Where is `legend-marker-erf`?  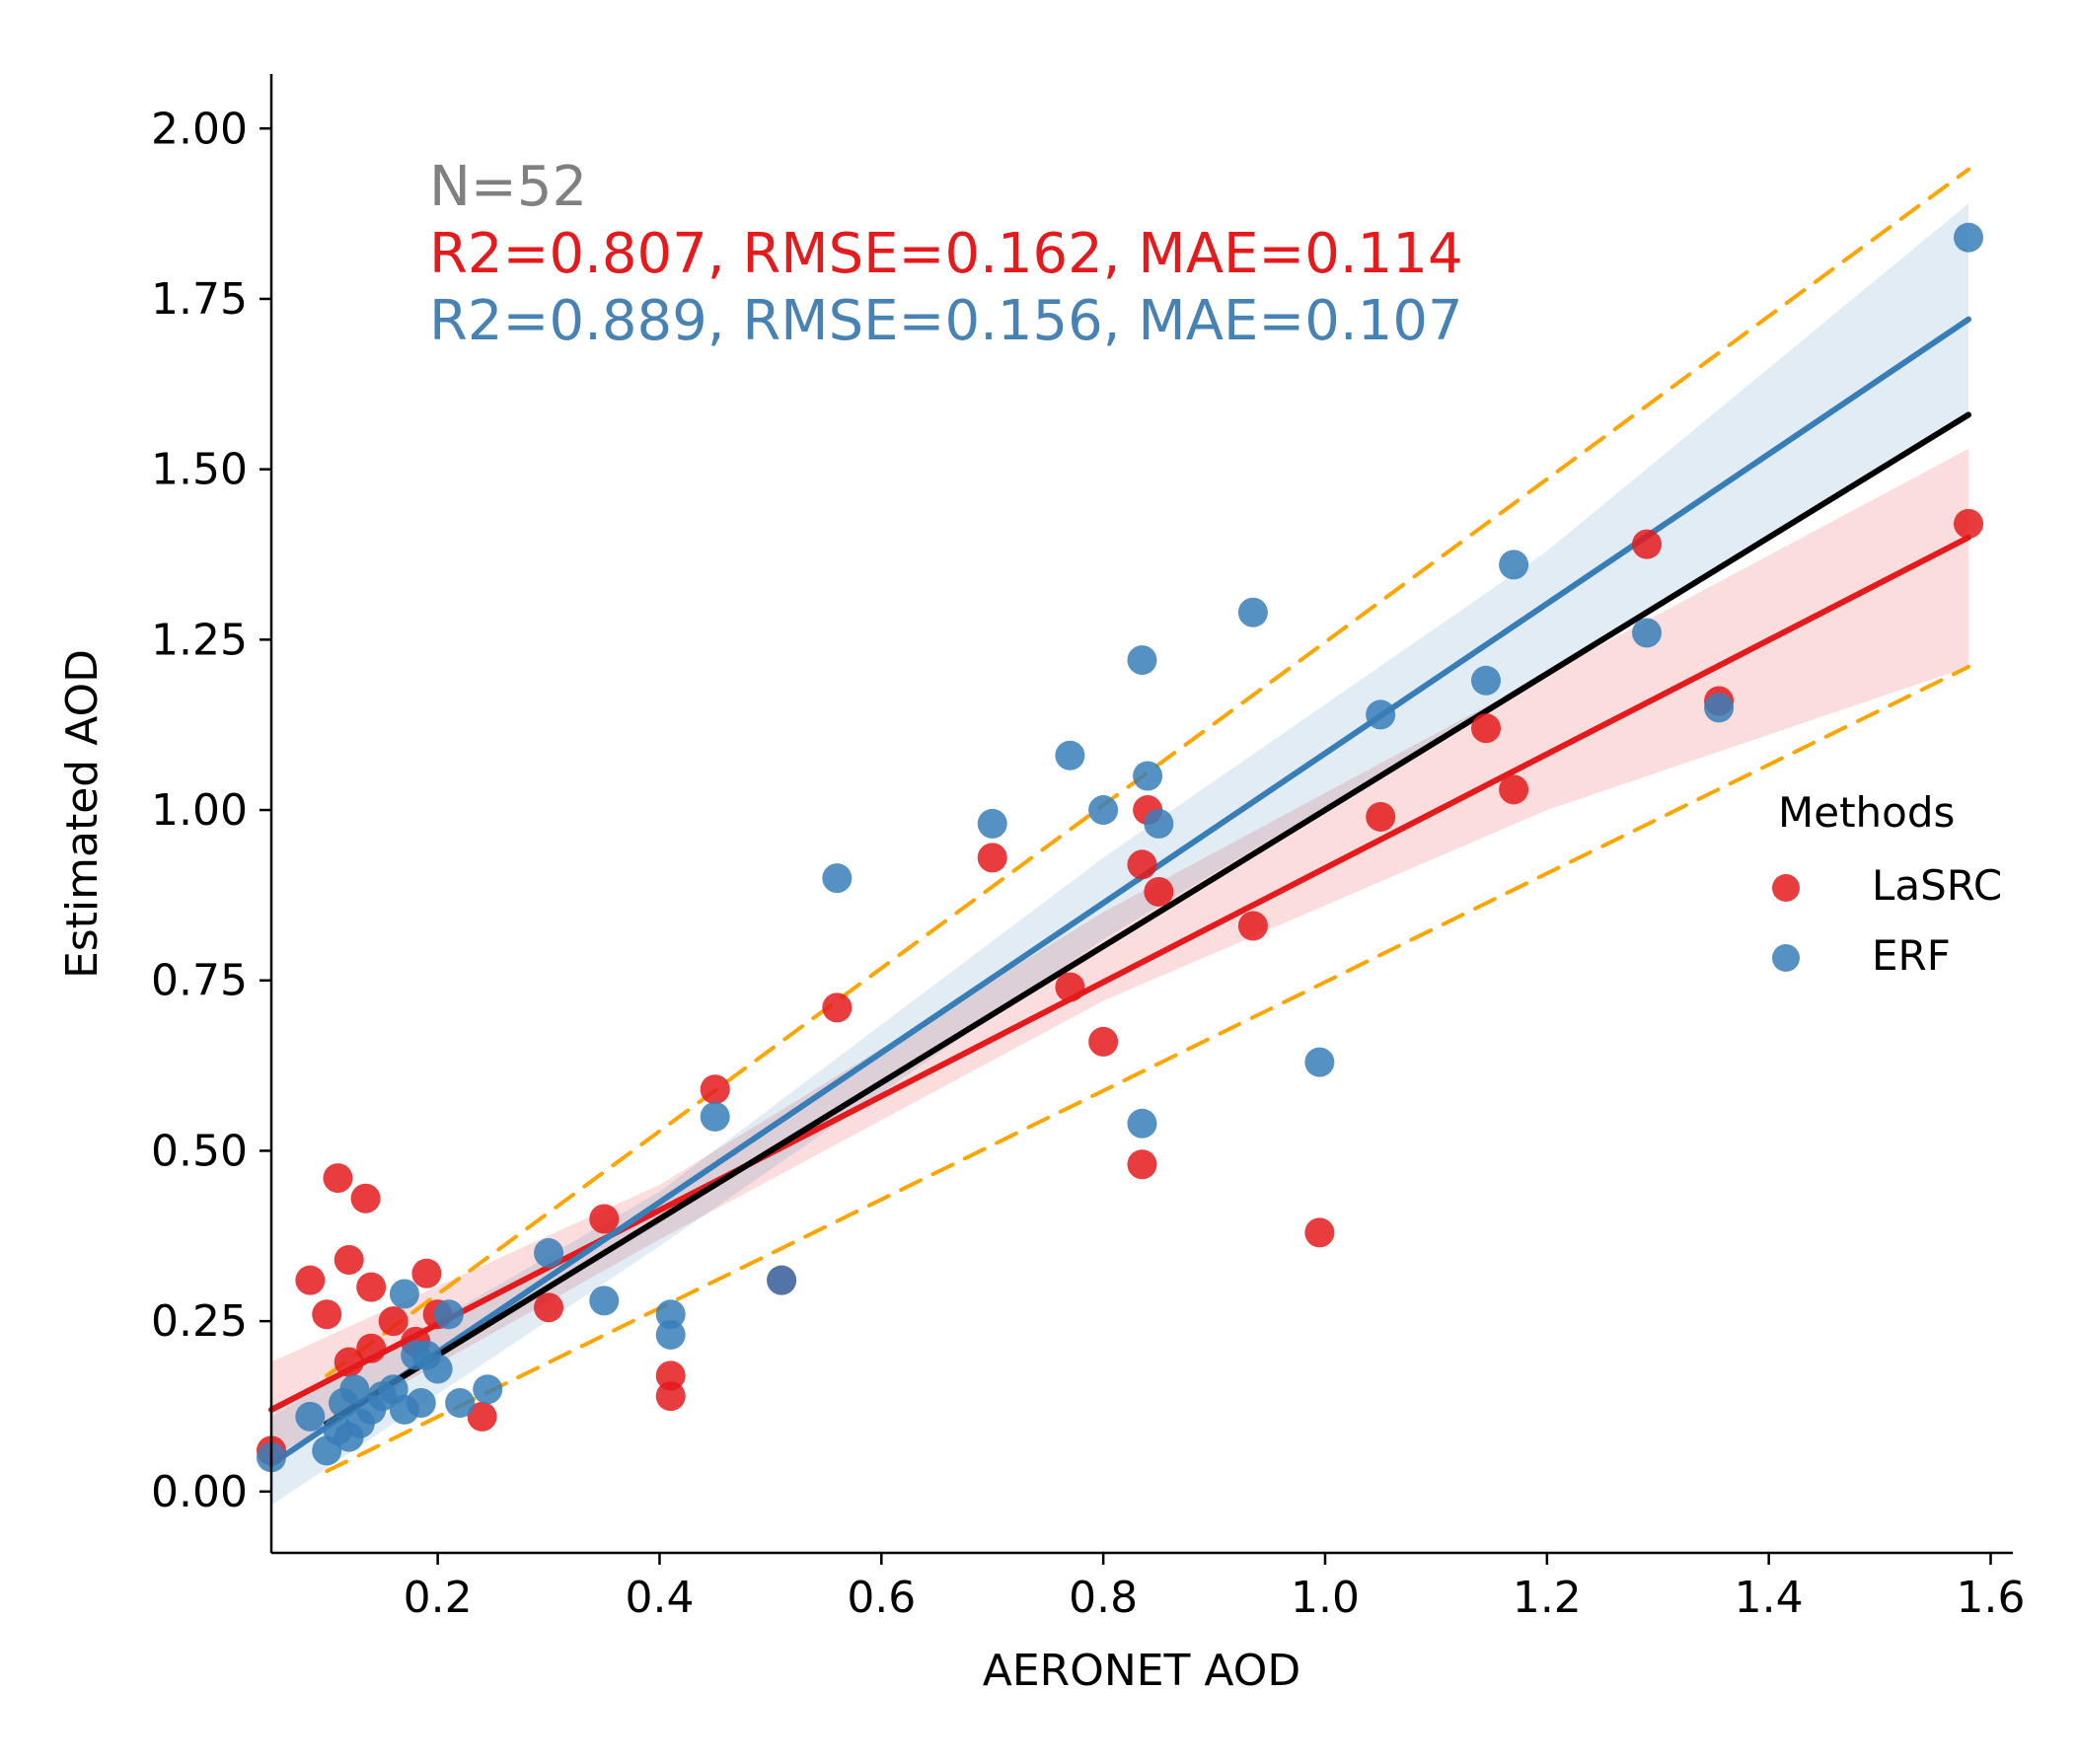
legend-marker-erf is located at coordinates (1786, 958).